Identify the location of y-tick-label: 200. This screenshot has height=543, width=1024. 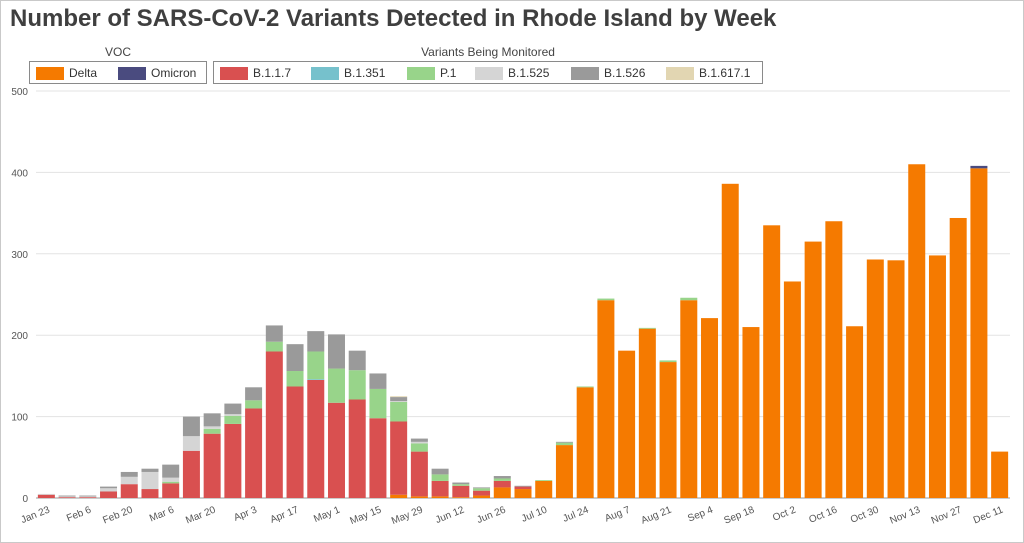
(19, 336).